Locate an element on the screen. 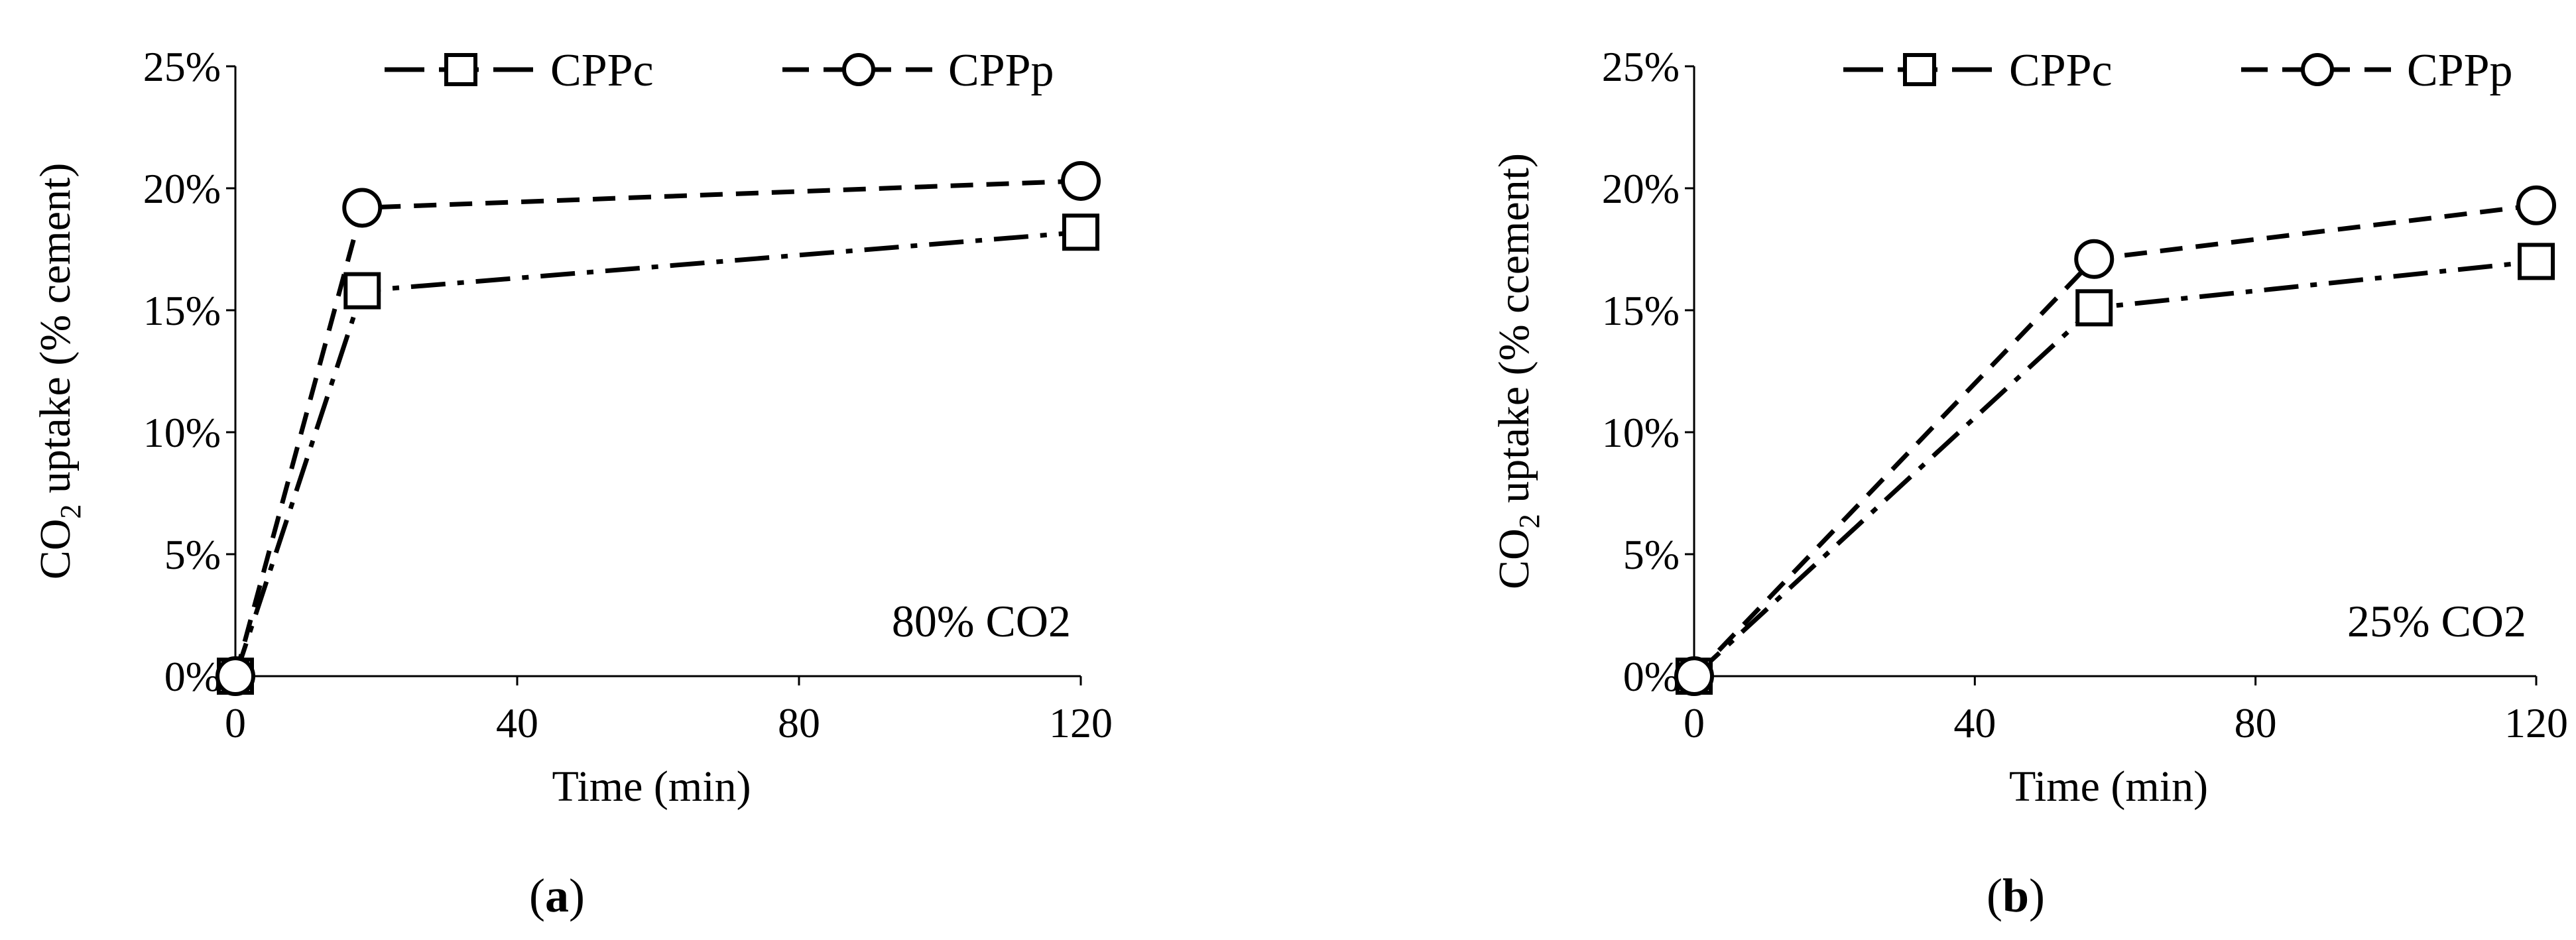 The width and height of the screenshot is (2576, 940). panel-caption-letter: a is located at coordinates (557, 895).